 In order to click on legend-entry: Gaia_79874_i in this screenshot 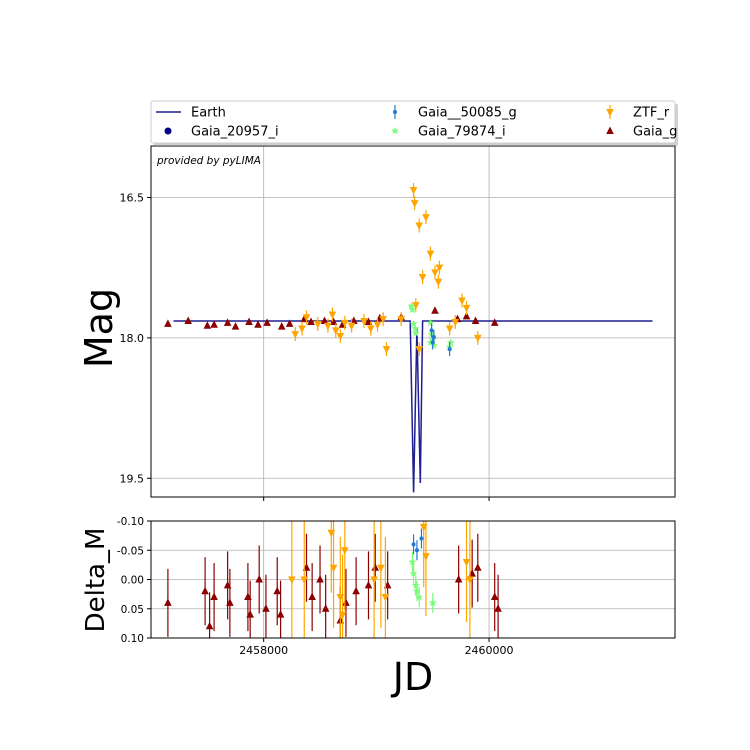, I will do `click(448, 132)`.